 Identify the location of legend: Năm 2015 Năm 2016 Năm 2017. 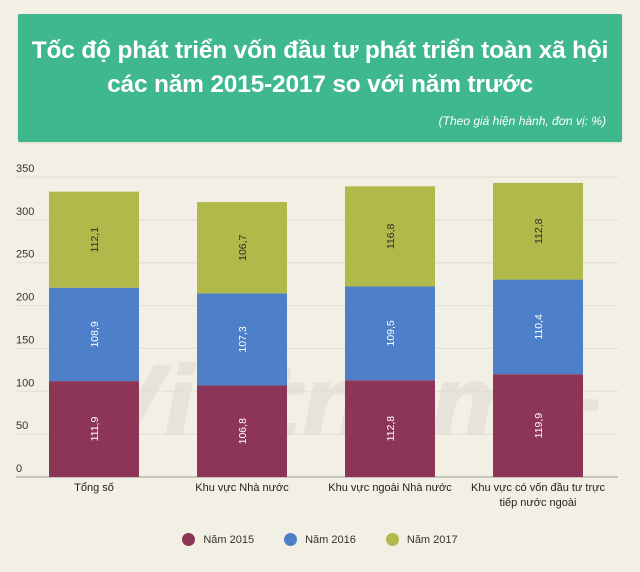
(320, 539).